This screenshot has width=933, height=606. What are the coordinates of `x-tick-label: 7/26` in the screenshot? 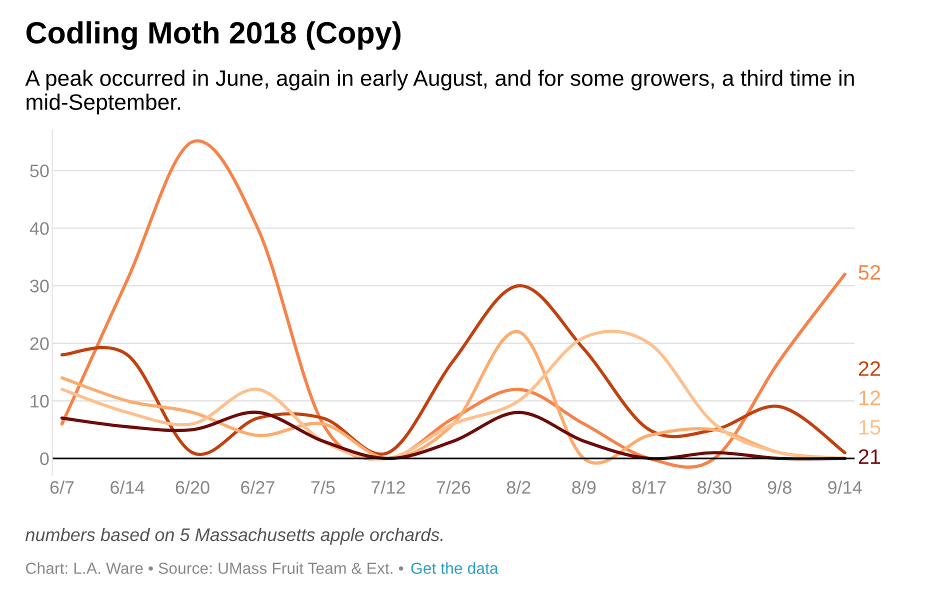 It's located at (453, 487).